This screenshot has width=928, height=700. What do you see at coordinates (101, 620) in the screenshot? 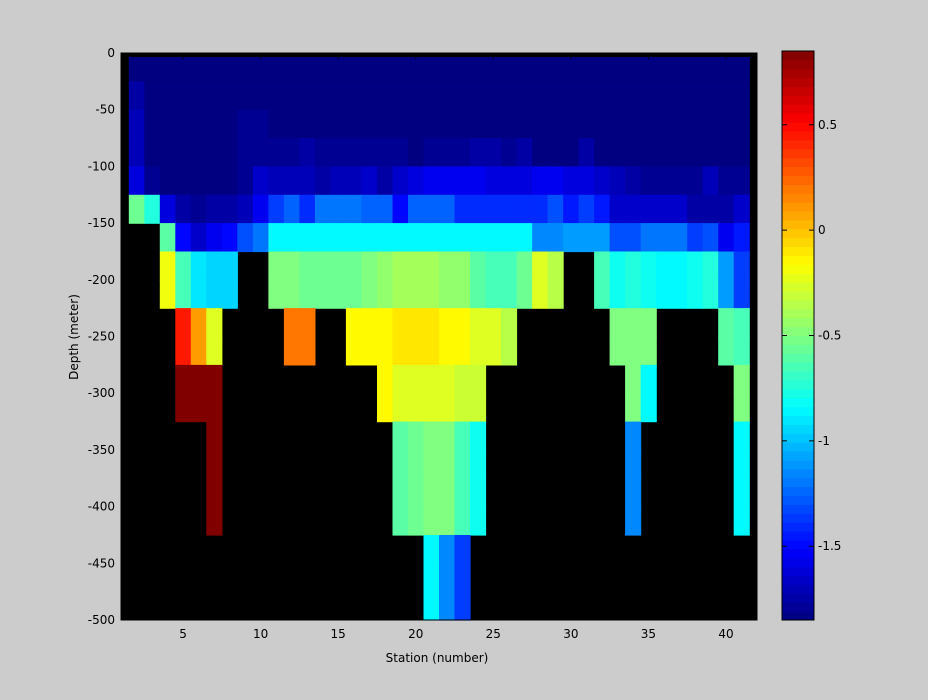
I see `y-tick-label: -500` at bounding box center [101, 620].